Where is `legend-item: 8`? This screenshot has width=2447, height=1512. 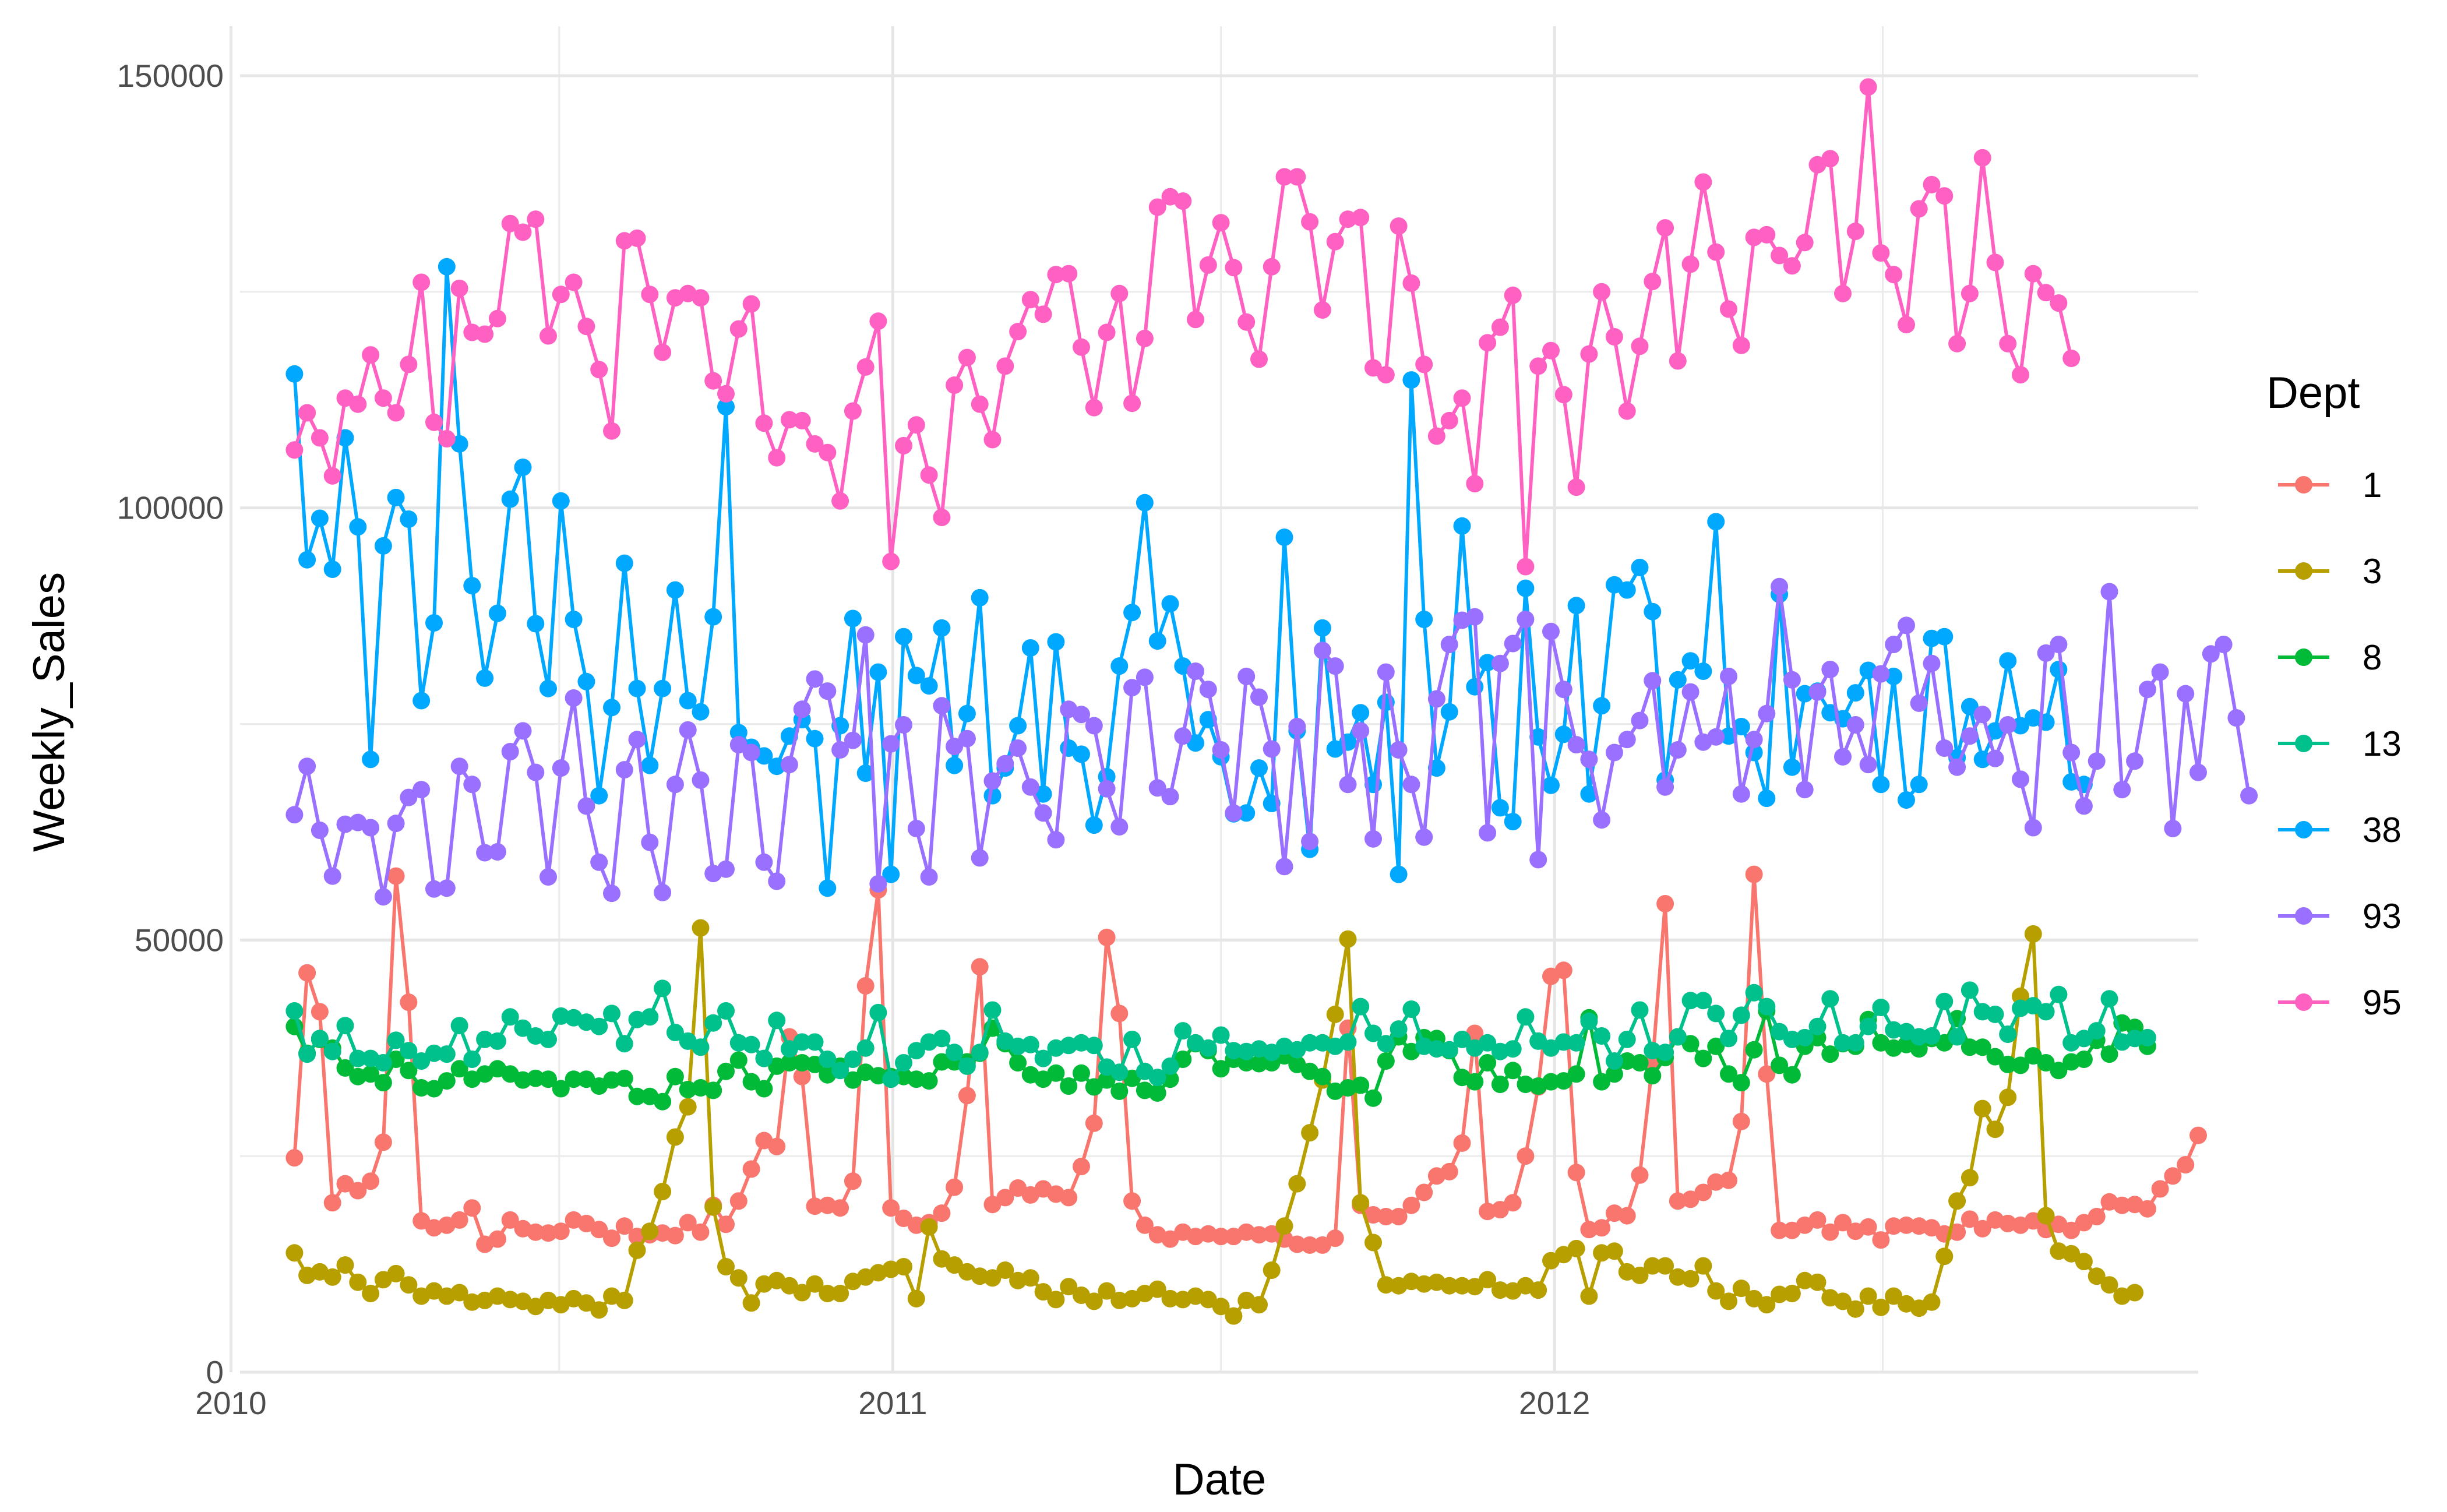 legend-item: 8 is located at coordinates (2330, 657).